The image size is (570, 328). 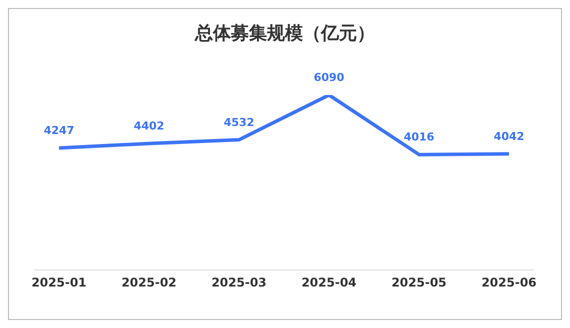 What do you see at coordinates (419, 283) in the screenshot?
I see `x-tick-label: 2025-05` at bounding box center [419, 283].